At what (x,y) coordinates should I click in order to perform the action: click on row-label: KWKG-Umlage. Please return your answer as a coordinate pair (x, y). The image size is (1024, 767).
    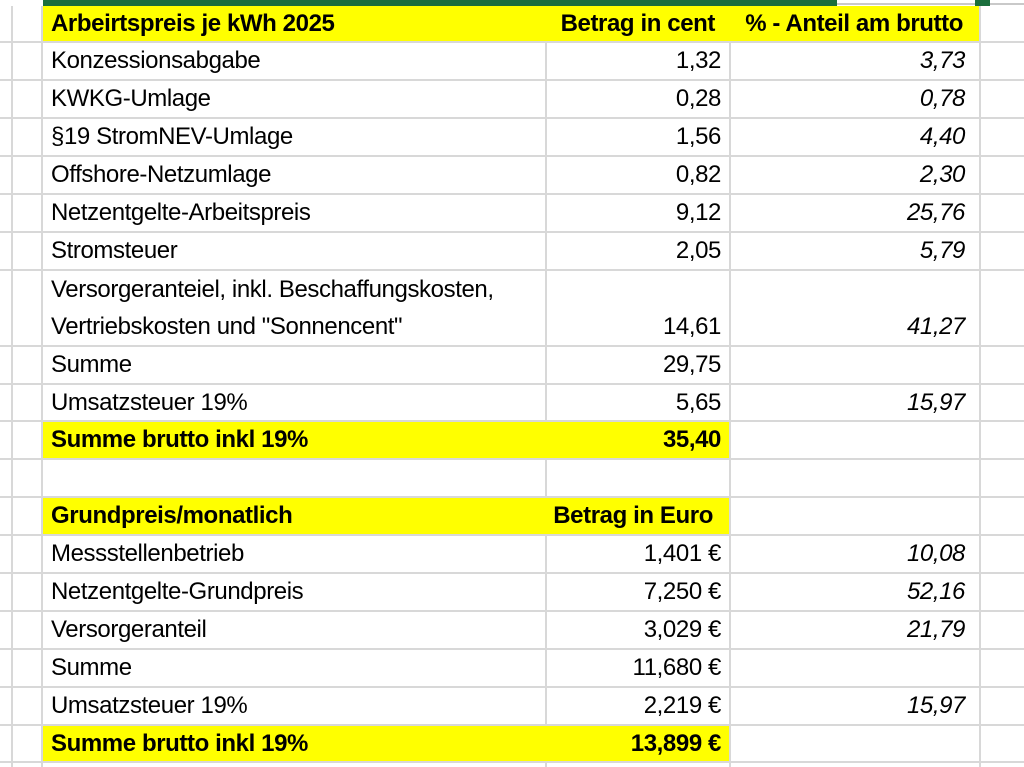
    Looking at the image, I should click on (295, 99).